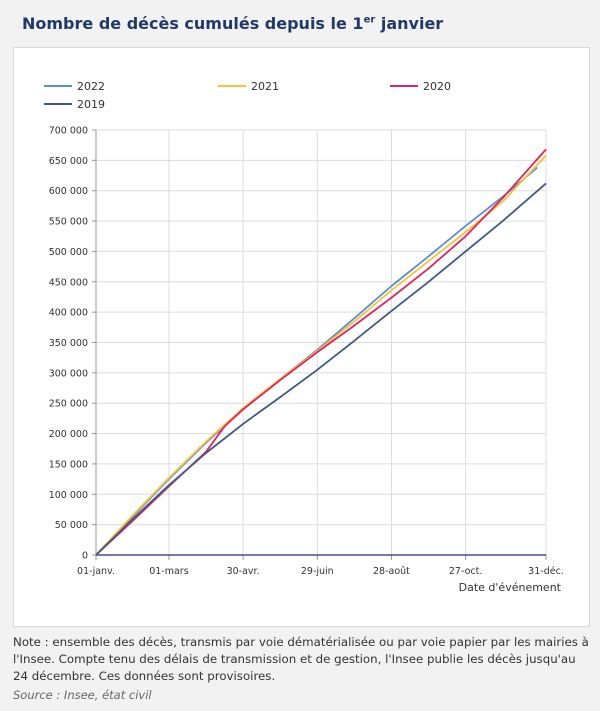  I want to click on source-note: Source : Insee, état civil, so click(82, 695).